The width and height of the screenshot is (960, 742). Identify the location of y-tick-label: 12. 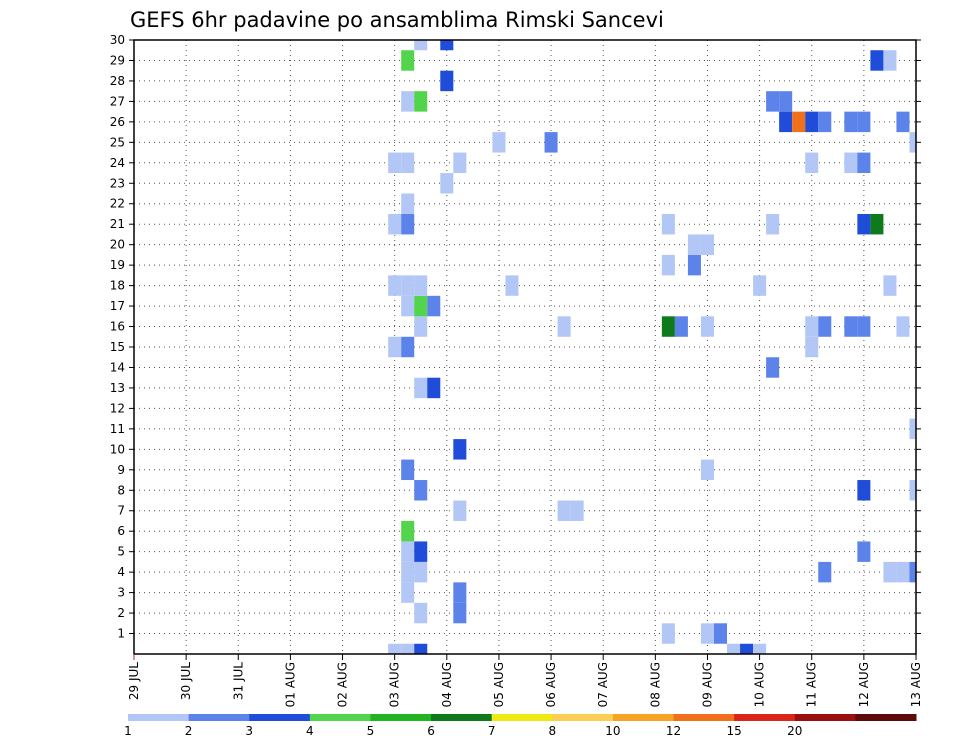
(117, 408).